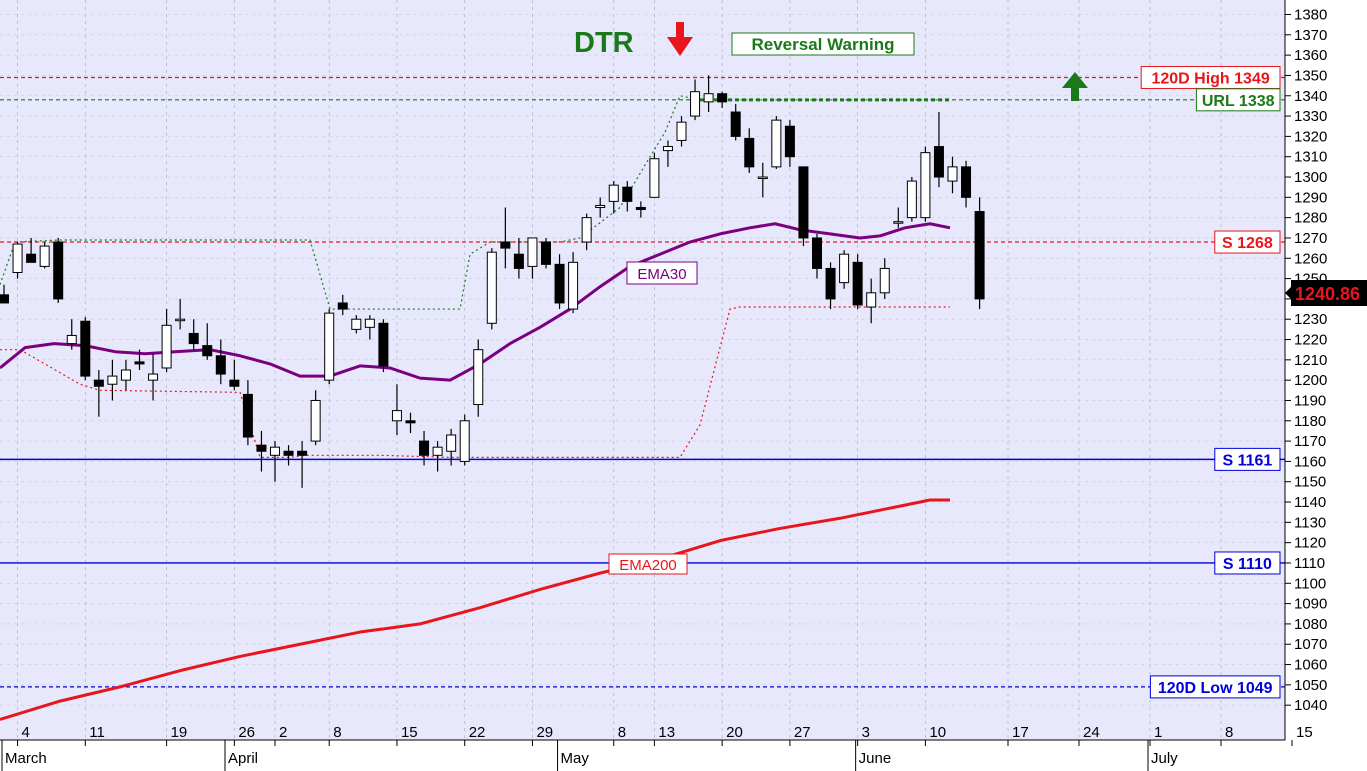 The height and width of the screenshot is (771, 1367). Describe the element at coordinates (1310, 583) in the screenshot. I see `y-tick-label: 1100` at that location.